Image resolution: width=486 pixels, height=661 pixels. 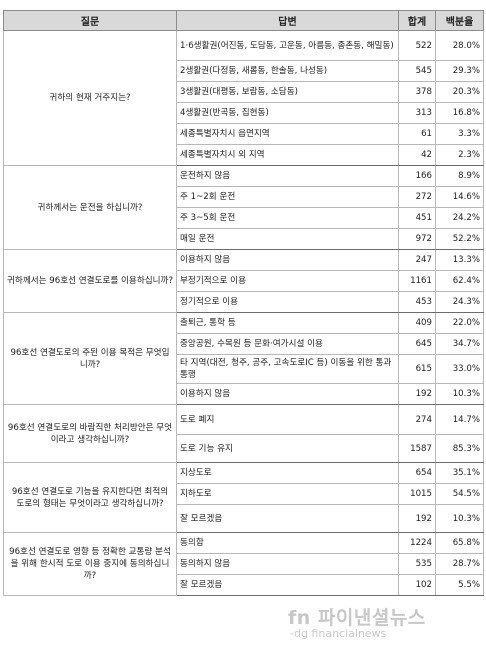 I want to click on total-cell: 378, so click(x=417, y=92).